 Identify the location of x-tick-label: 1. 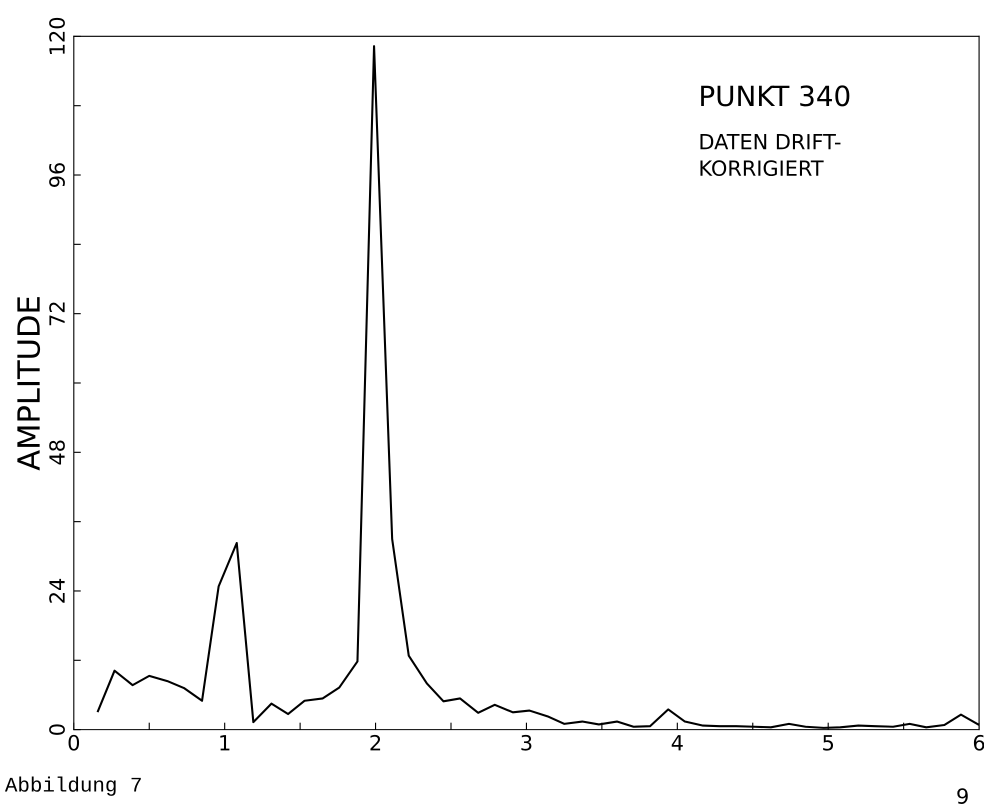
(225, 742).